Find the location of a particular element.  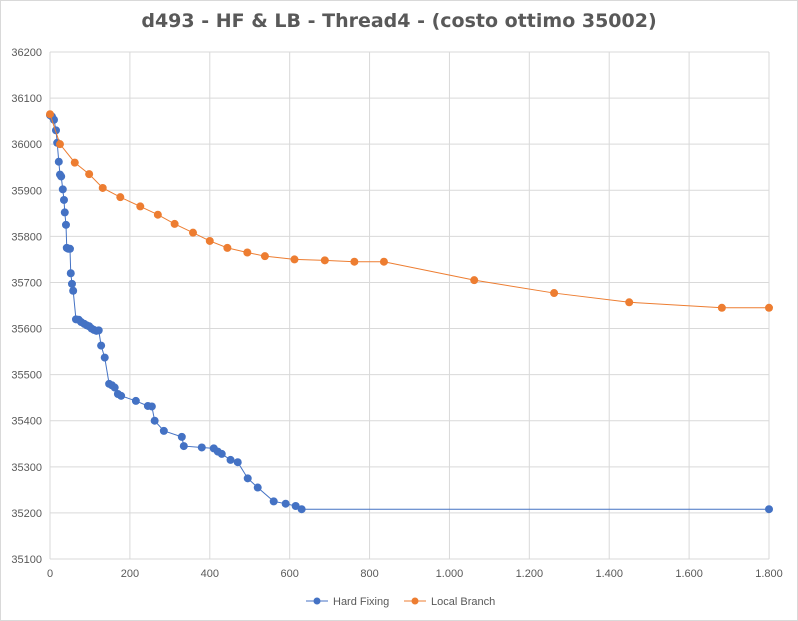

legend-item: Hard Fixing is located at coordinates (347, 602).